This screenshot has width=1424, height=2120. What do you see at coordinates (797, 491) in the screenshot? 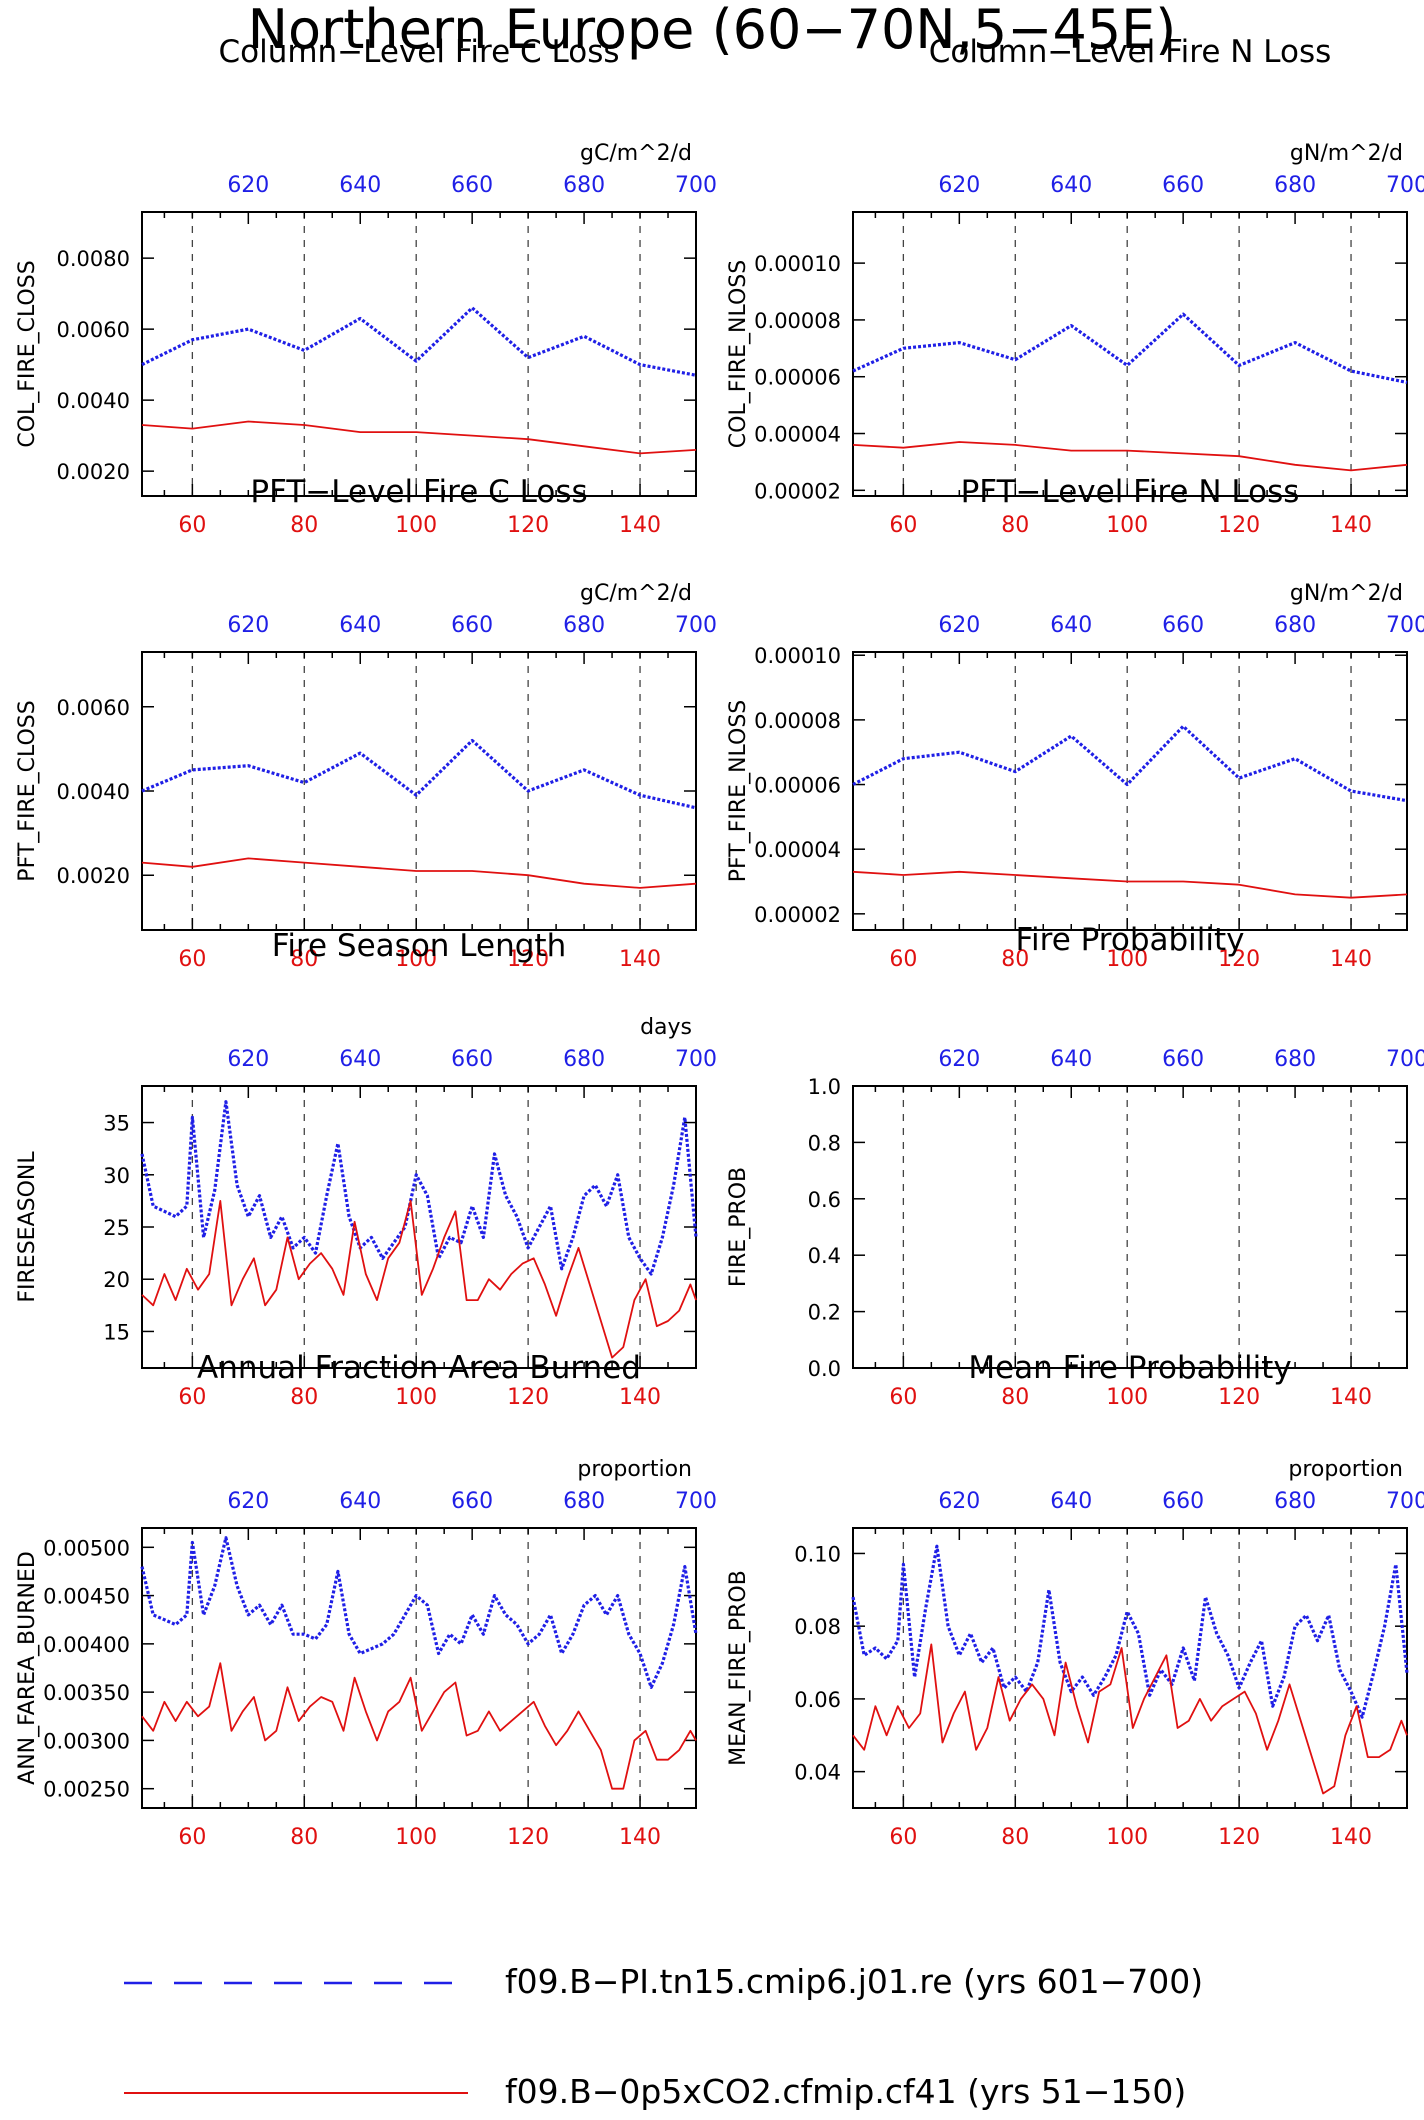
I see `y-tick-label: 0.00002` at bounding box center [797, 491].